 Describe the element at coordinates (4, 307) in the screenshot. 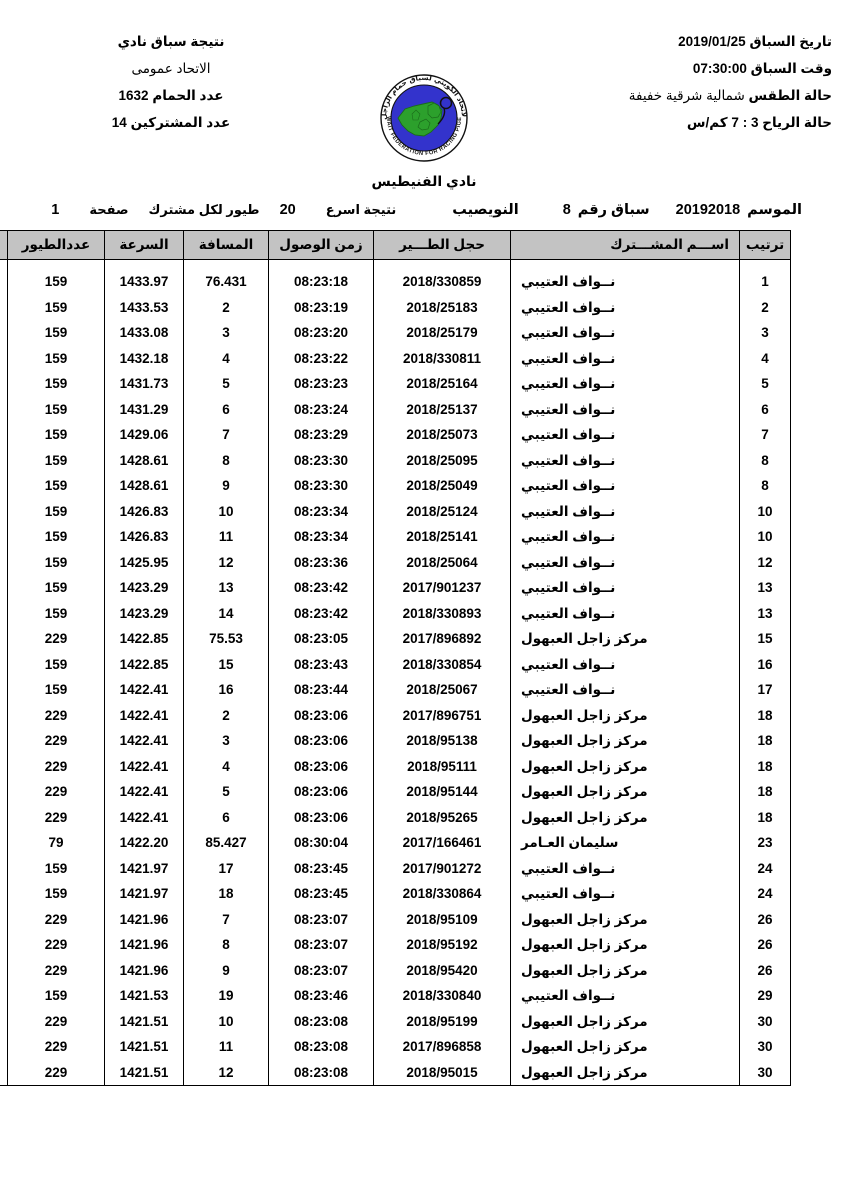

I see `cell-points: 99` at that location.